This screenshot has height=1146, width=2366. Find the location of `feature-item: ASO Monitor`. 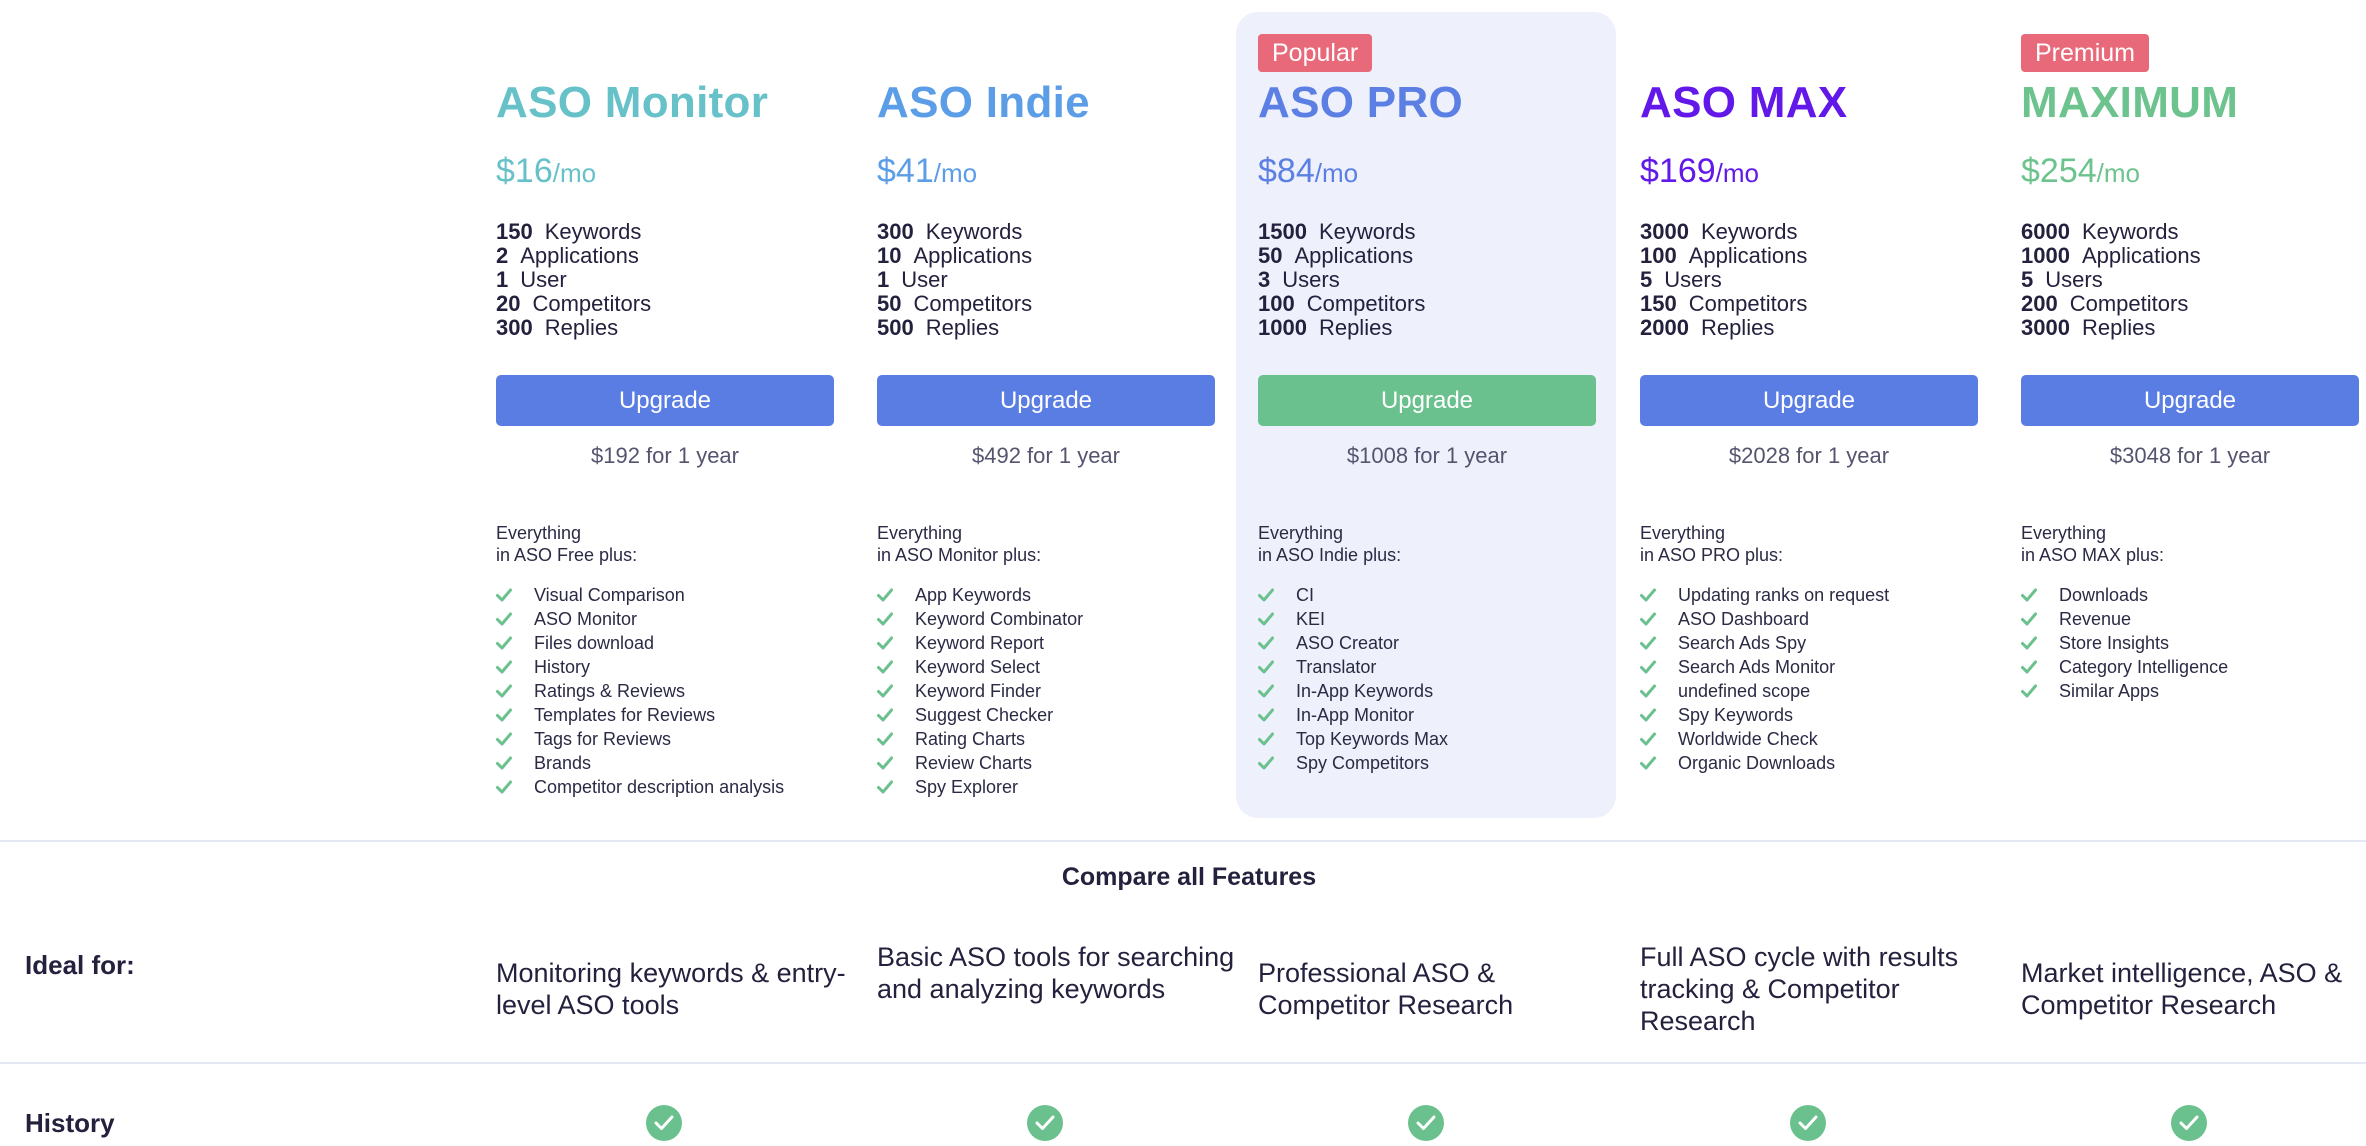

feature-item: ASO Monitor is located at coordinates (640, 619).